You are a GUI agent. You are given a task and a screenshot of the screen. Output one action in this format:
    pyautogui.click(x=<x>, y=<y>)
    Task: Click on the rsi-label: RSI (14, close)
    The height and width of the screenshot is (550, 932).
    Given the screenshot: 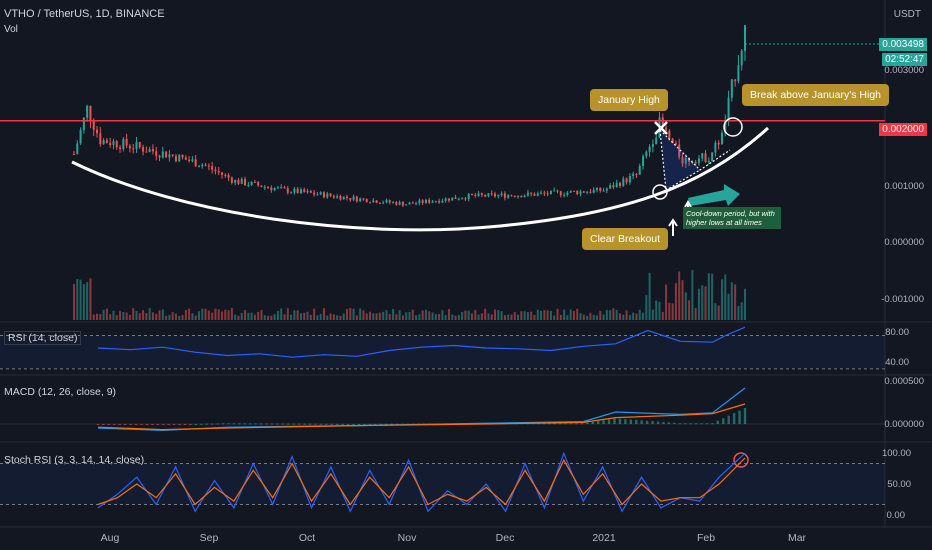 What is the action you would take?
    pyautogui.click(x=43, y=338)
    